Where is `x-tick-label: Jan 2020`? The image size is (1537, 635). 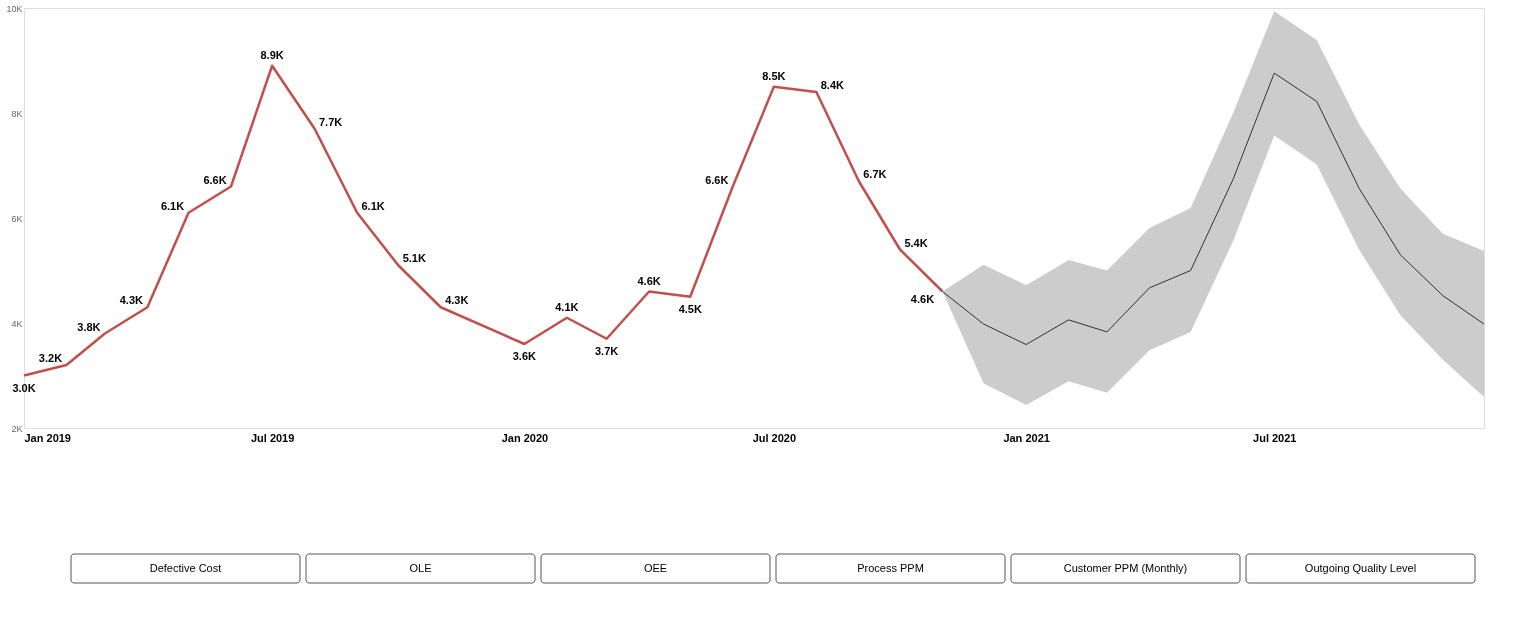 x-tick-label: Jan 2020 is located at coordinates (525, 437).